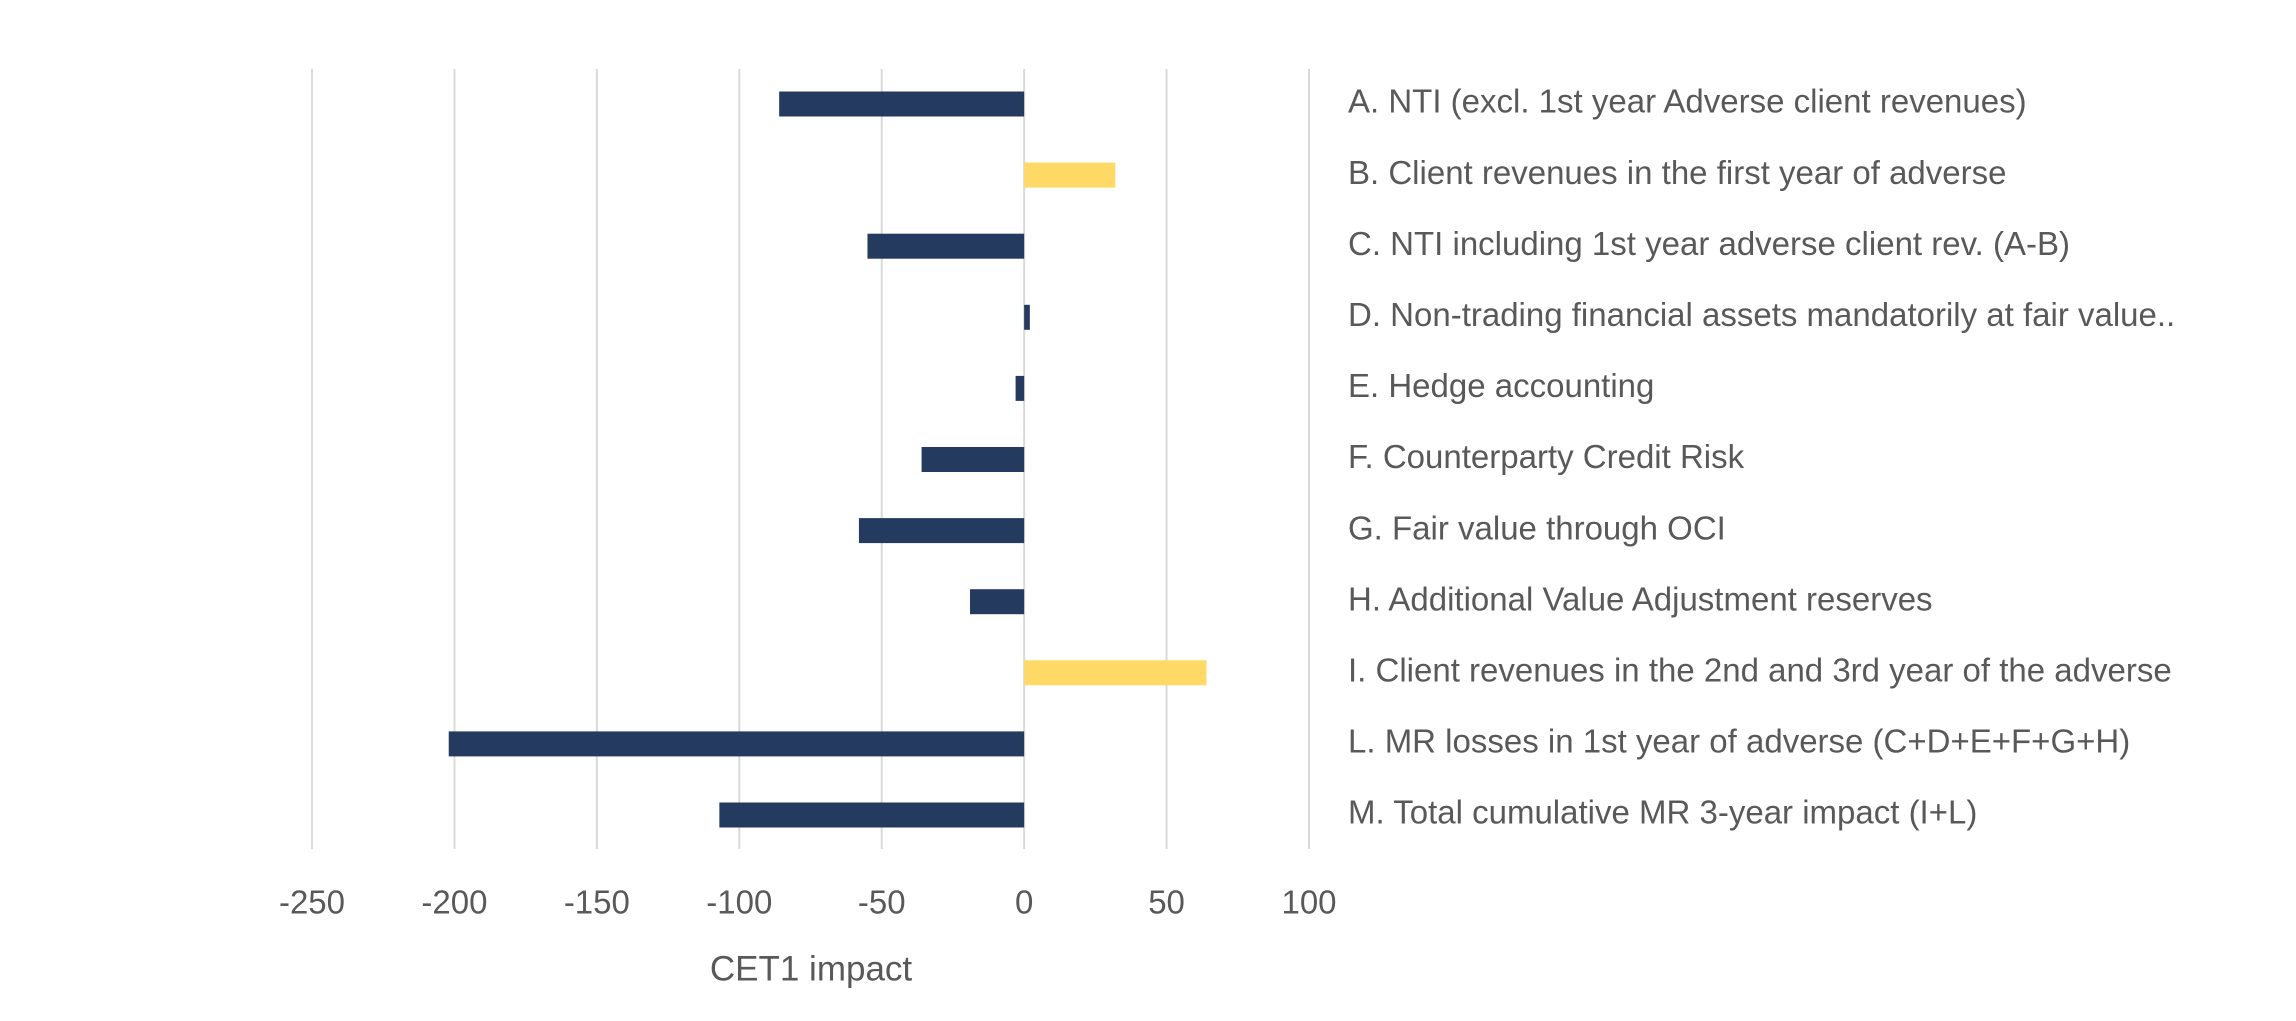  Describe the element at coordinates (312, 902) in the screenshot. I see `x-tick-label: -250` at that location.